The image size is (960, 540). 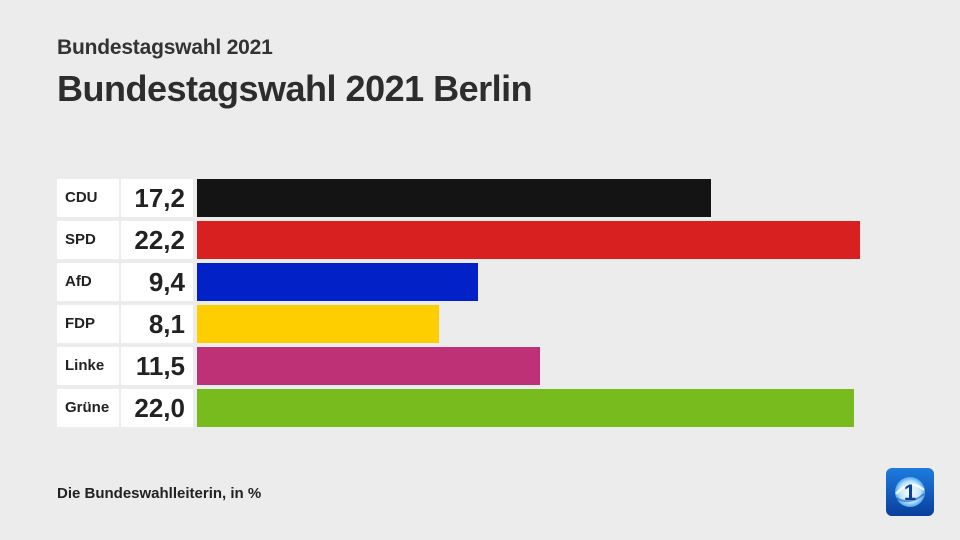 I want to click on value-label: 22,2, so click(x=157, y=240).